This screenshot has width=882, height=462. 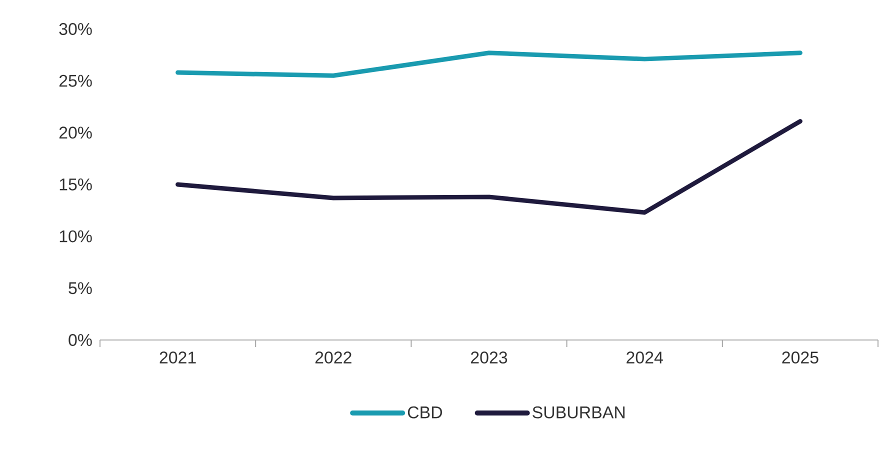 I want to click on legend-label: CBD, so click(x=425, y=412).